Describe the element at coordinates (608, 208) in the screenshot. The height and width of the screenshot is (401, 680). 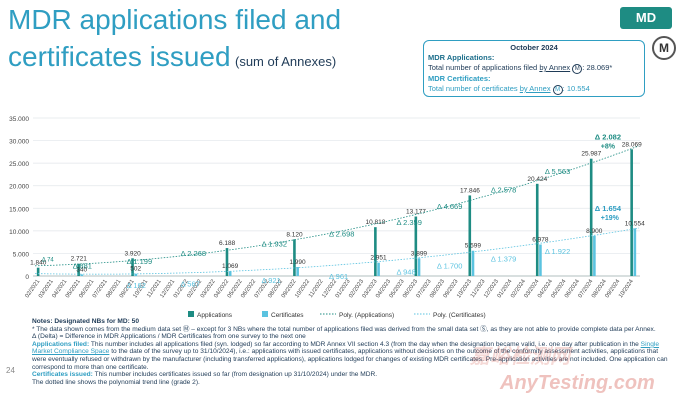
I see `delta-label: Δ 1.654` at that location.